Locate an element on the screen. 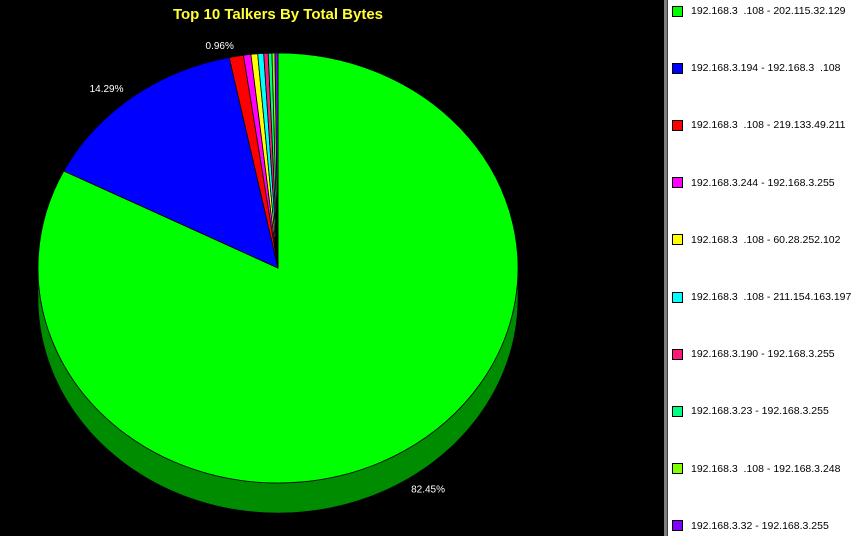  legend-item: 192.168.3 .108 - 60.28.252.102 is located at coordinates (756, 240).